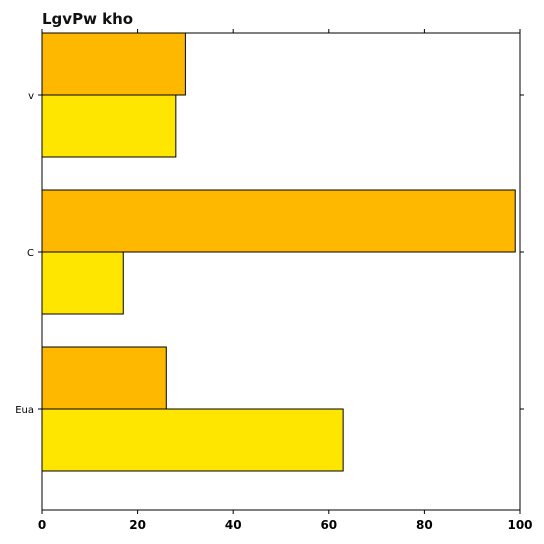 The width and height of the screenshot is (544, 544). What do you see at coordinates (328, 525) in the screenshot?
I see `x-tick-label: 60` at bounding box center [328, 525].